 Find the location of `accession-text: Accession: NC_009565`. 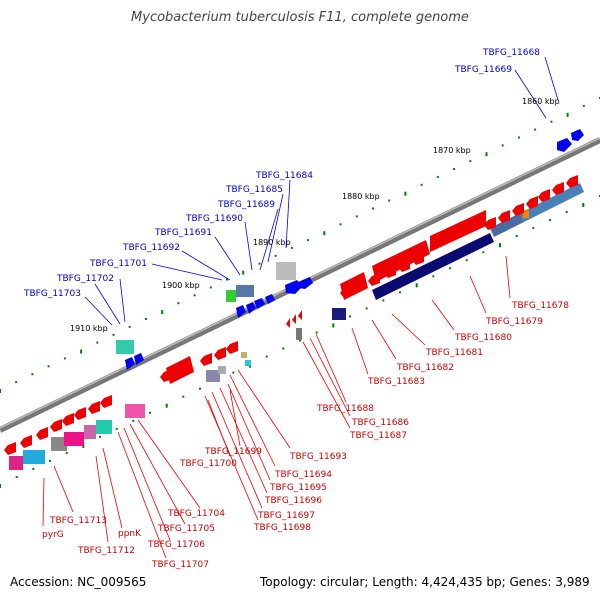

accession-text: Accession: NC_009565 is located at coordinates (78, 582).